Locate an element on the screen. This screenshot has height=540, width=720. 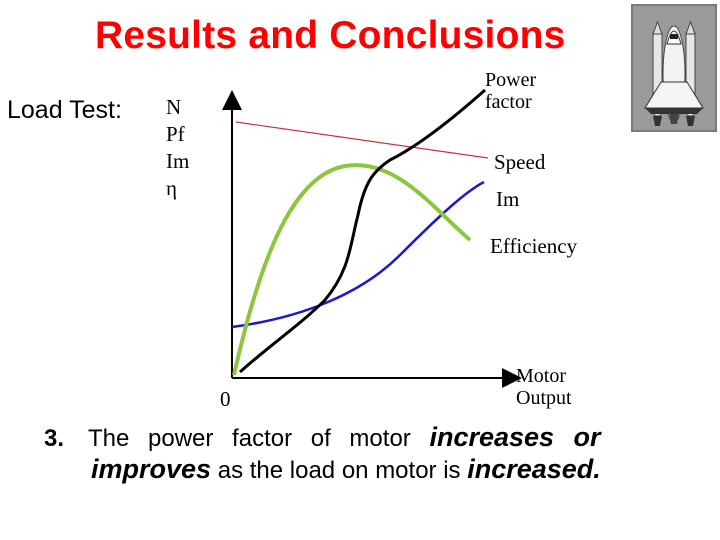
y-label-speed: N is located at coordinates (174, 107).